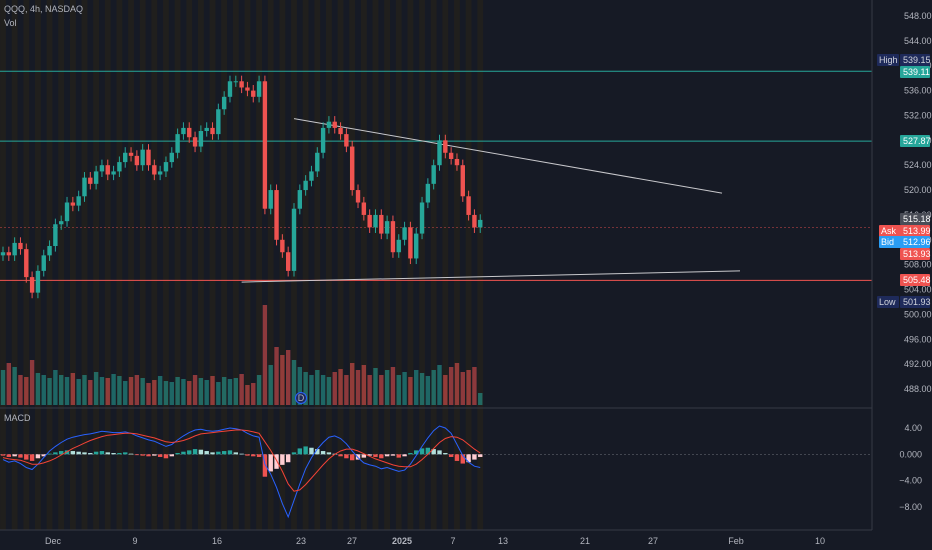 This screenshot has height=550, width=932. What do you see at coordinates (915, 280) in the screenshot?
I see `level3-value-bg` at bounding box center [915, 280].